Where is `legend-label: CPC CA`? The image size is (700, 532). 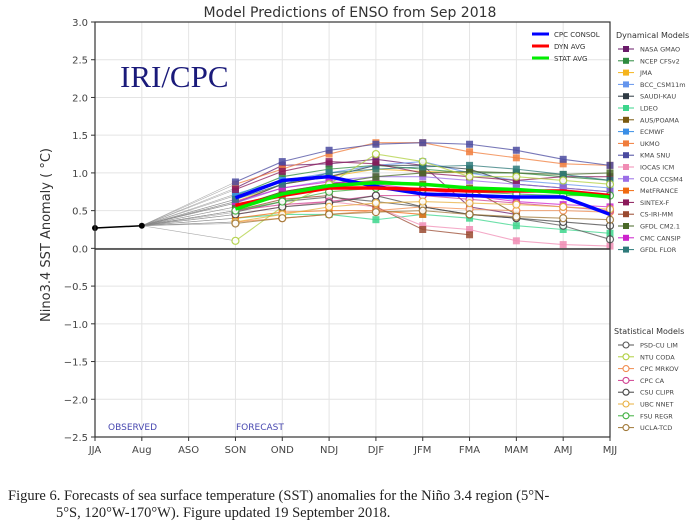
legend-label: CPC CA is located at coordinates (652, 381).